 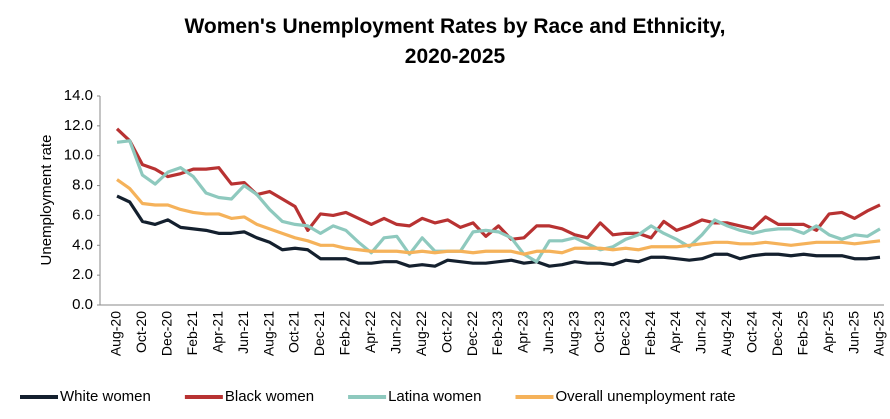 I want to click on x-tick-label: Feb-22, so click(x=345, y=333).